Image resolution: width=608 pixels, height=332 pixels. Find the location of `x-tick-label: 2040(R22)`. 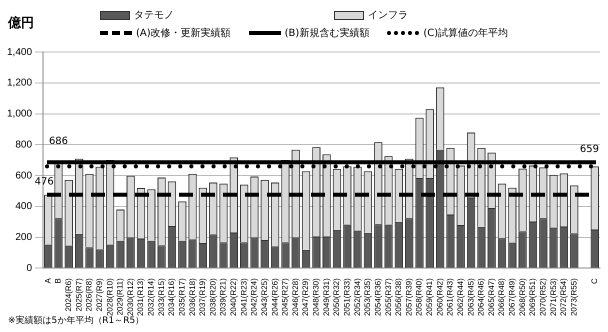

x-tick-label: 2040(R22) is located at coordinates (233, 297).